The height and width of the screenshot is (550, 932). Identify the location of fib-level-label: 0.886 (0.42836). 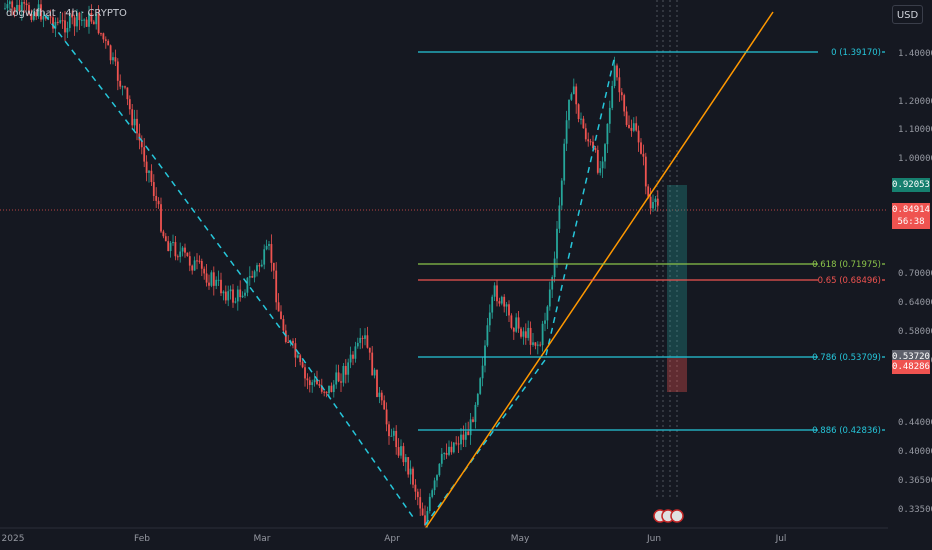
(846, 431).